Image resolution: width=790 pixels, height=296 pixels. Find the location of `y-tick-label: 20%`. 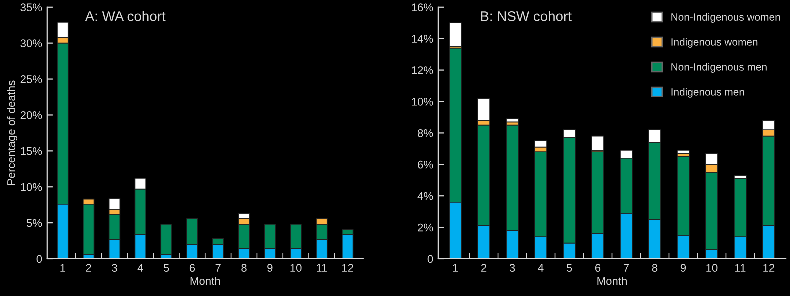

y-tick-label: 20% is located at coordinates (31, 115).